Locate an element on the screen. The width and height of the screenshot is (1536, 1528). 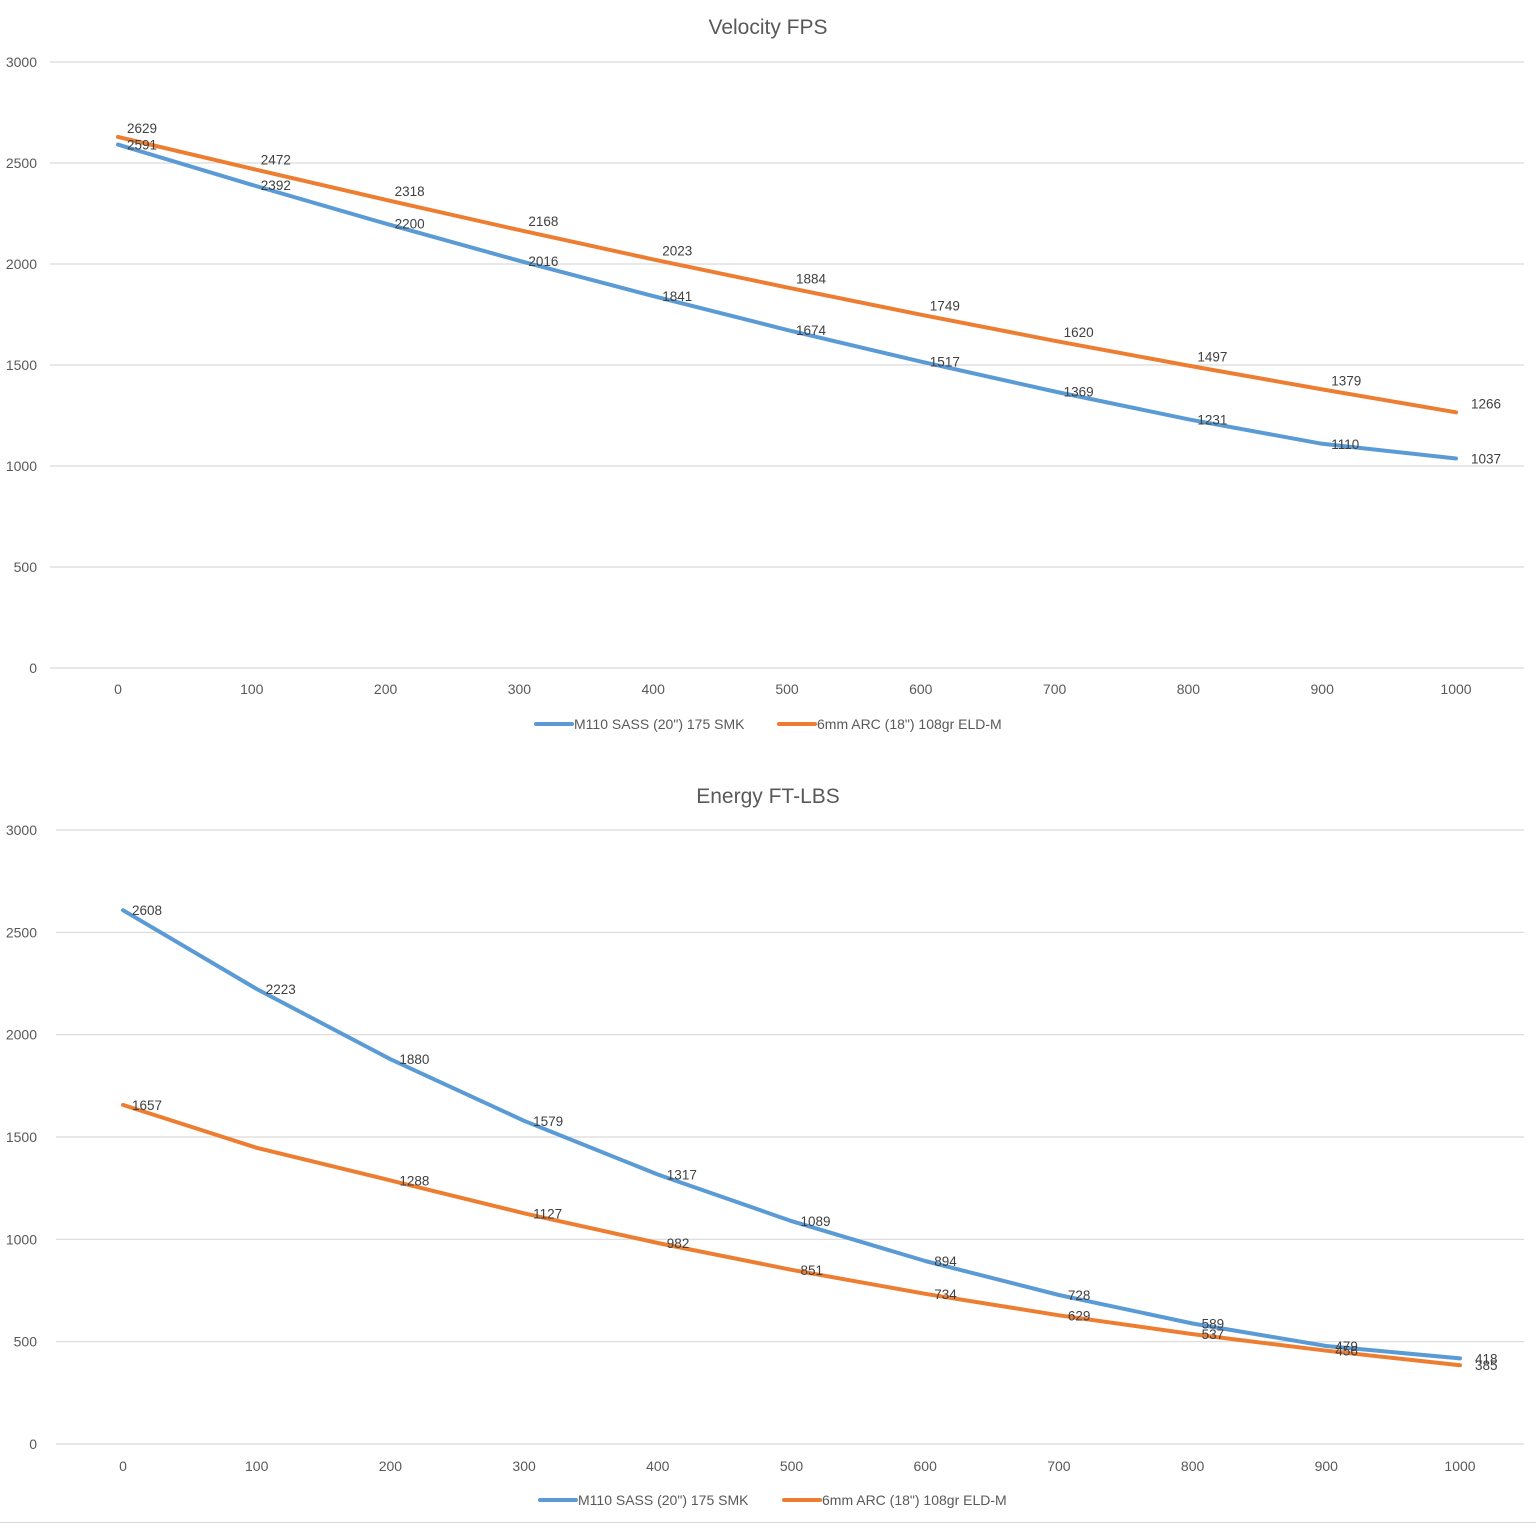
energy-y-tick-label: 0 is located at coordinates (33, 1444).